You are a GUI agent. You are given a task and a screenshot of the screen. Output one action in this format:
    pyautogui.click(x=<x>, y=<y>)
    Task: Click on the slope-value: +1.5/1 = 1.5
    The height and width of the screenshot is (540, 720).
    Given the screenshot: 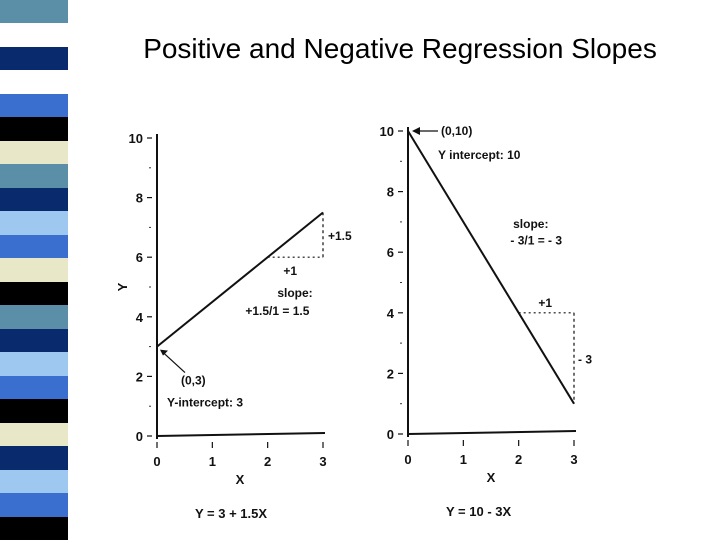 What is the action you would take?
    pyautogui.click(x=277, y=311)
    